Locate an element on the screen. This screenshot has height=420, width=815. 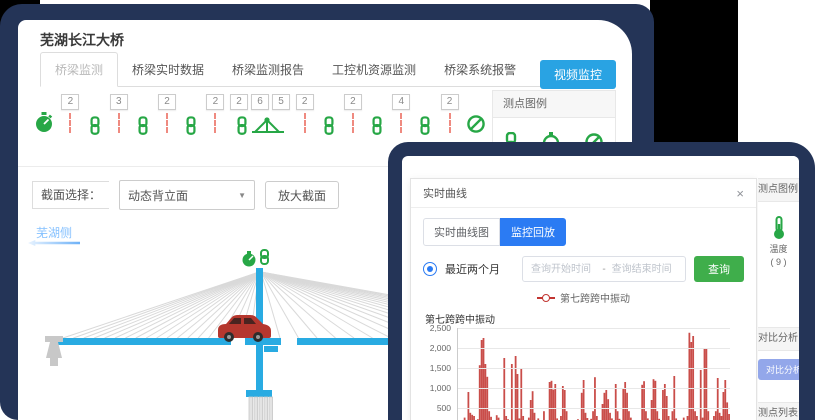
bridge-side-label: 芜湖侧 is located at coordinates (54, 233).